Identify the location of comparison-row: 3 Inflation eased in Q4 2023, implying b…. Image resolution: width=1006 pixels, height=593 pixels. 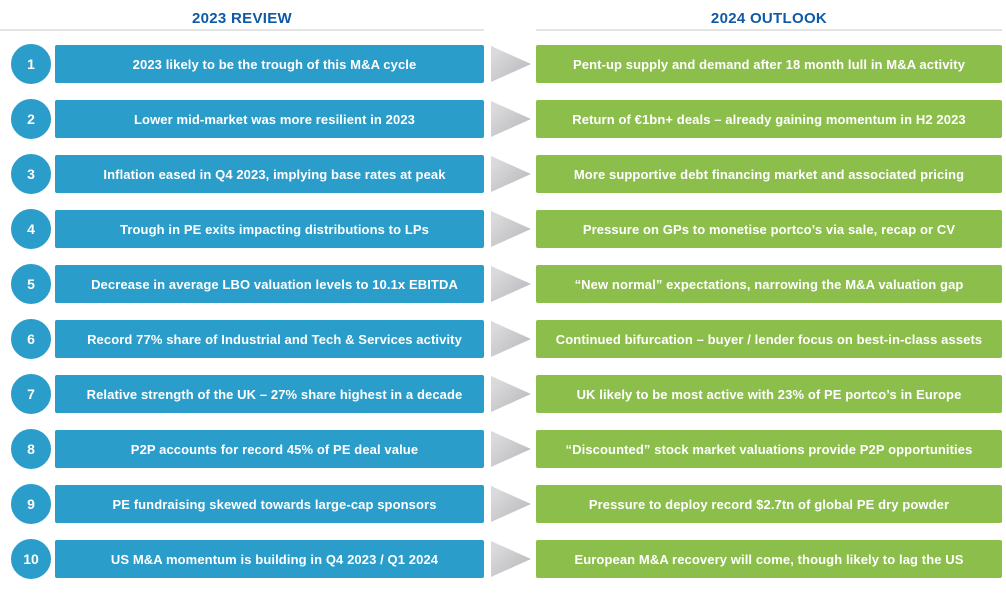
(503, 174).